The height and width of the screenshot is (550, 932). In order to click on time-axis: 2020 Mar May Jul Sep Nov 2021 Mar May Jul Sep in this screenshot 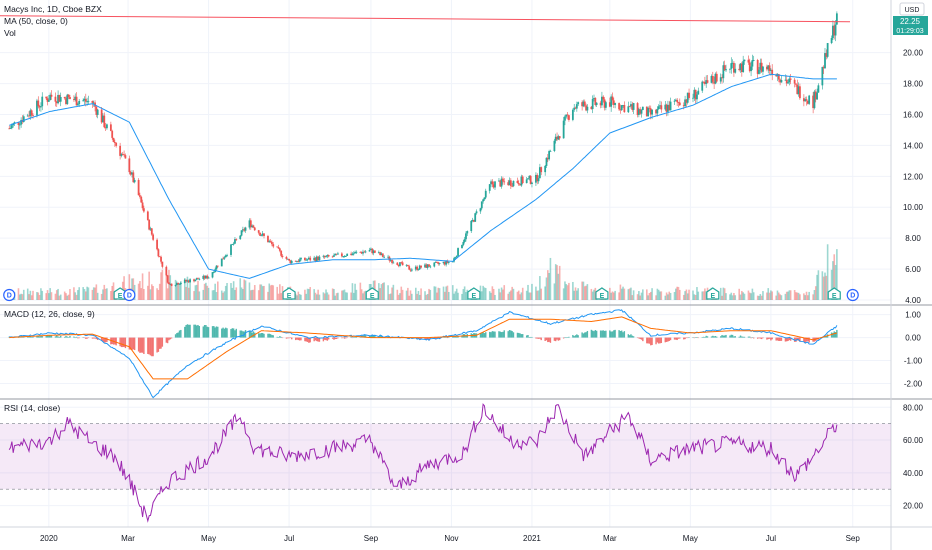, I will do `click(450, 538)`.